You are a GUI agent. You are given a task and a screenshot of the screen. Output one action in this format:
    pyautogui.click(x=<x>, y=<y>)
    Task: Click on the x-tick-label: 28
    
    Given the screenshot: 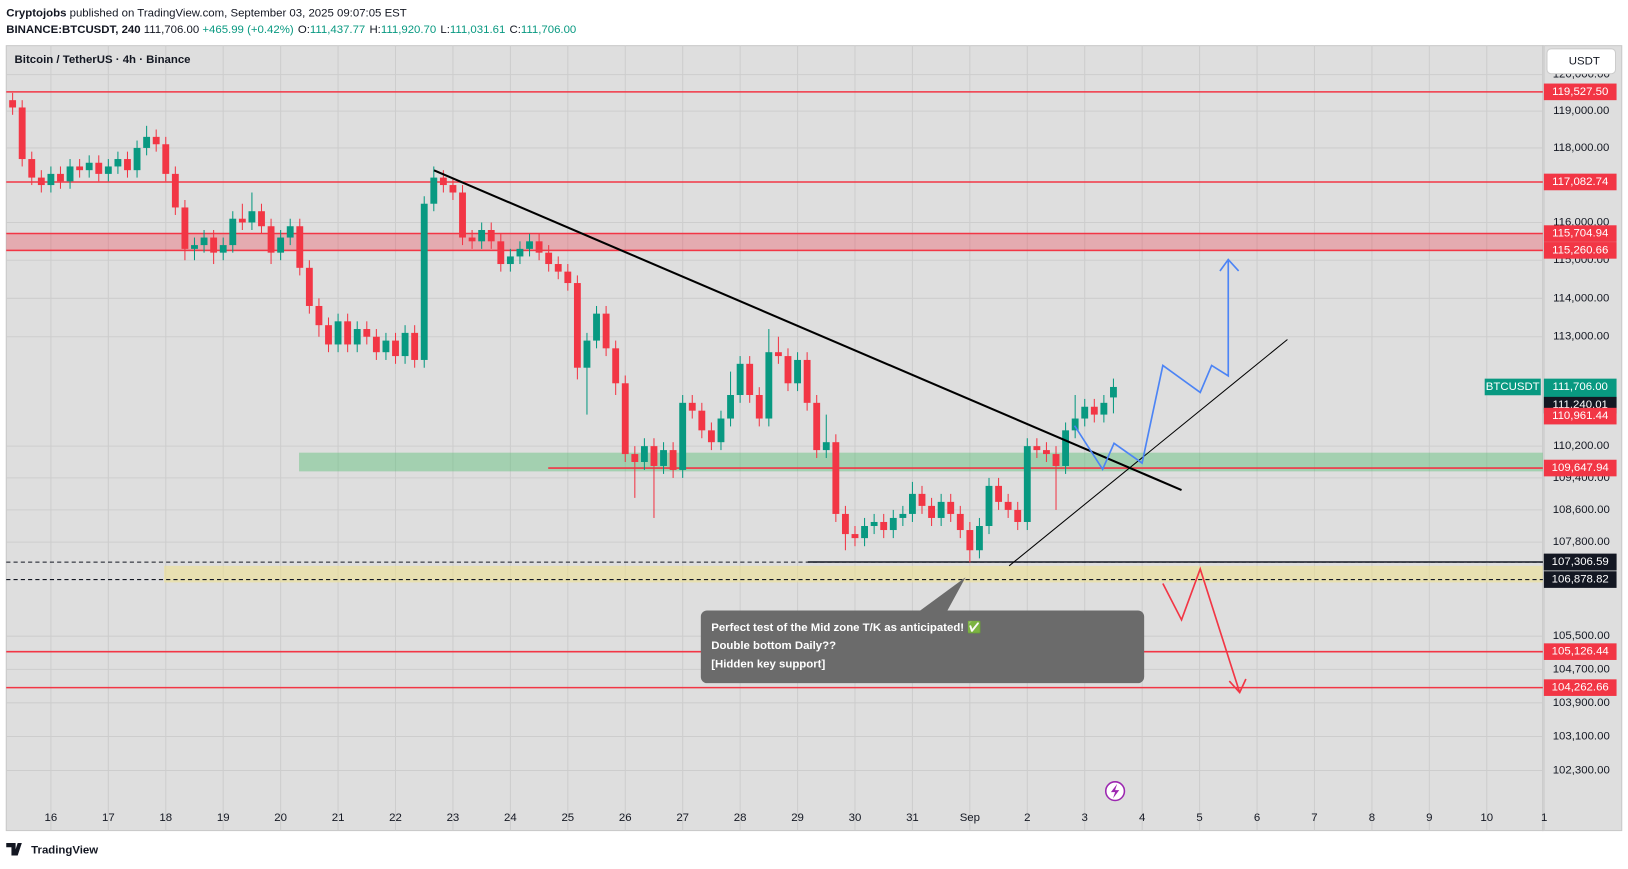 What is the action you would take?
    pyautogui.click(x=740, y=818)
    